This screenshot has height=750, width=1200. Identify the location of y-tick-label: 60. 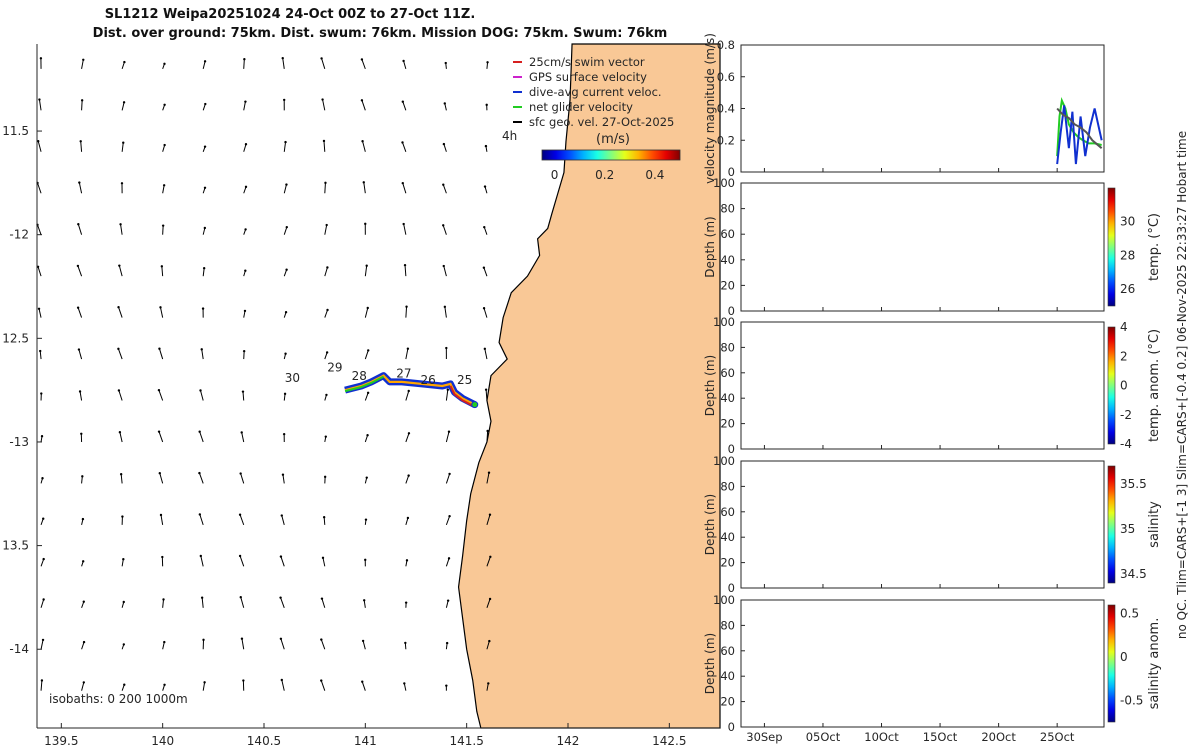
(727, 234).